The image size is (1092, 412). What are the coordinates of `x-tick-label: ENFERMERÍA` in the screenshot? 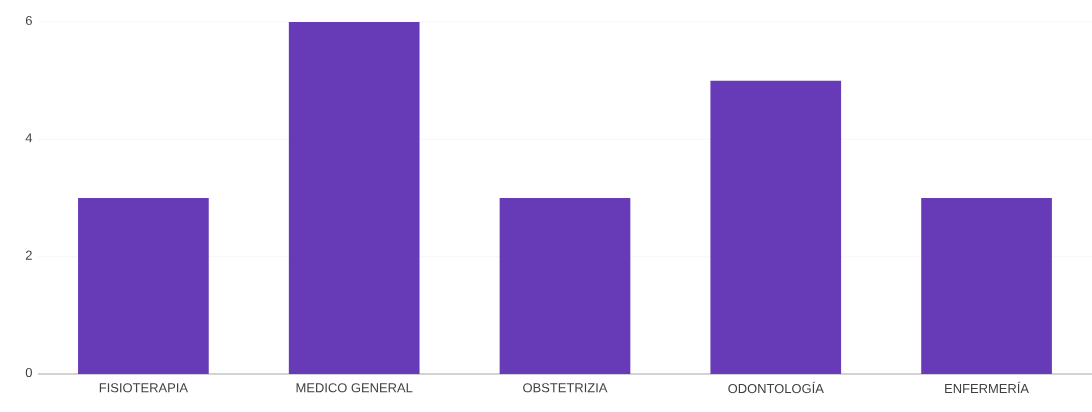 It's located at (987, 387).